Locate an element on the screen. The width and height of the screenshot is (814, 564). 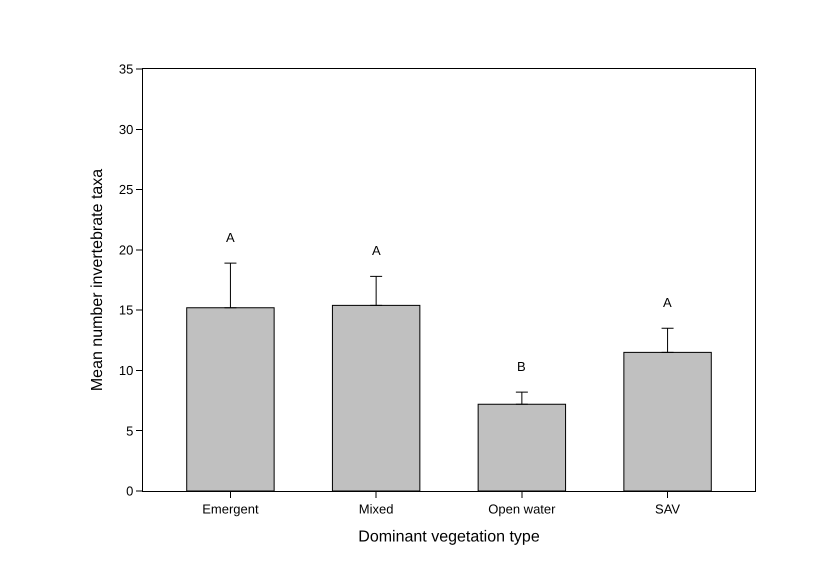
y-tick-label: 25 is located at coordinates (126, 190).